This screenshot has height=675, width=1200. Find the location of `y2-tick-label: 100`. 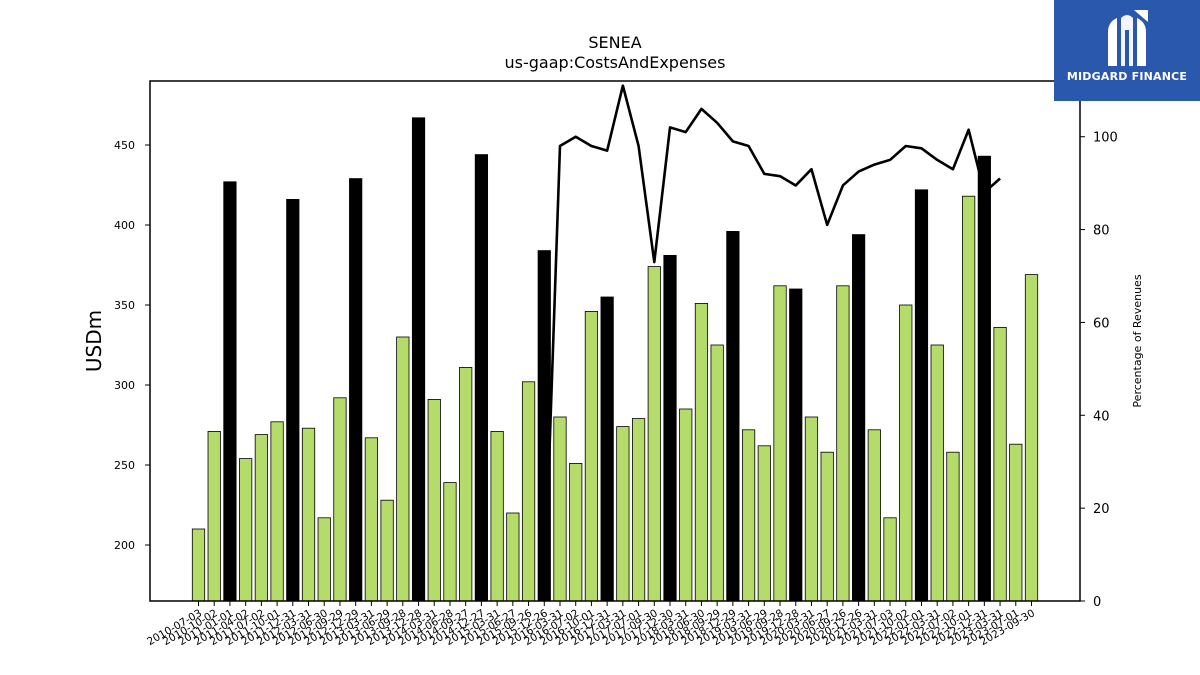

y2-tick-label: 100 is located at coordinates (1105, 138).